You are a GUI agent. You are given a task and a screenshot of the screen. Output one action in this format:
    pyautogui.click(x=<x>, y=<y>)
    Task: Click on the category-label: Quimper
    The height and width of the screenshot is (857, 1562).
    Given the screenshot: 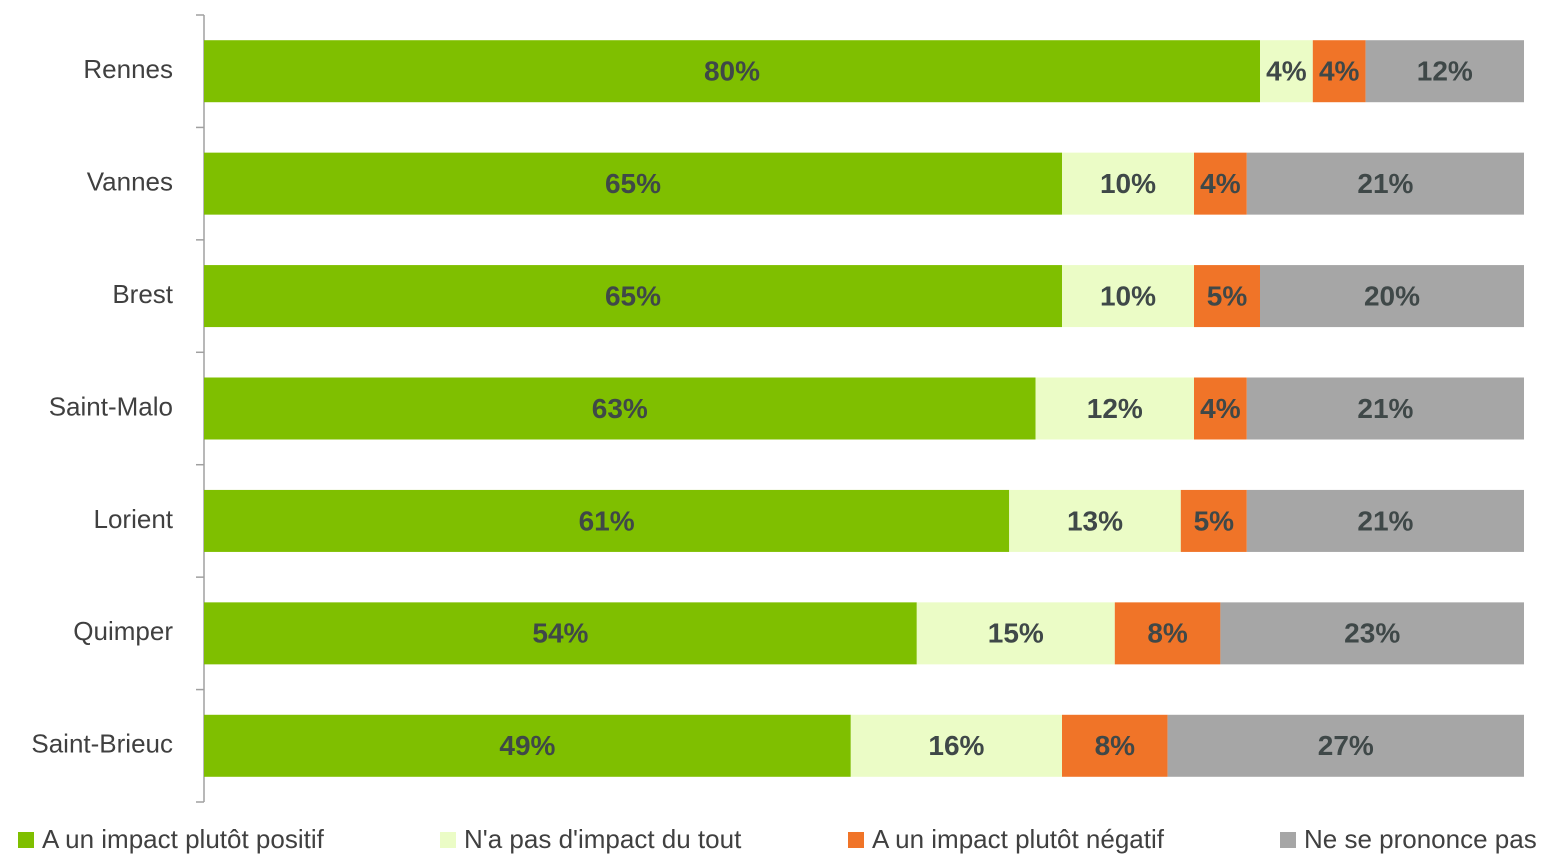 What is the action you would take?
    pyautogui.click(x=123, y=631)
    